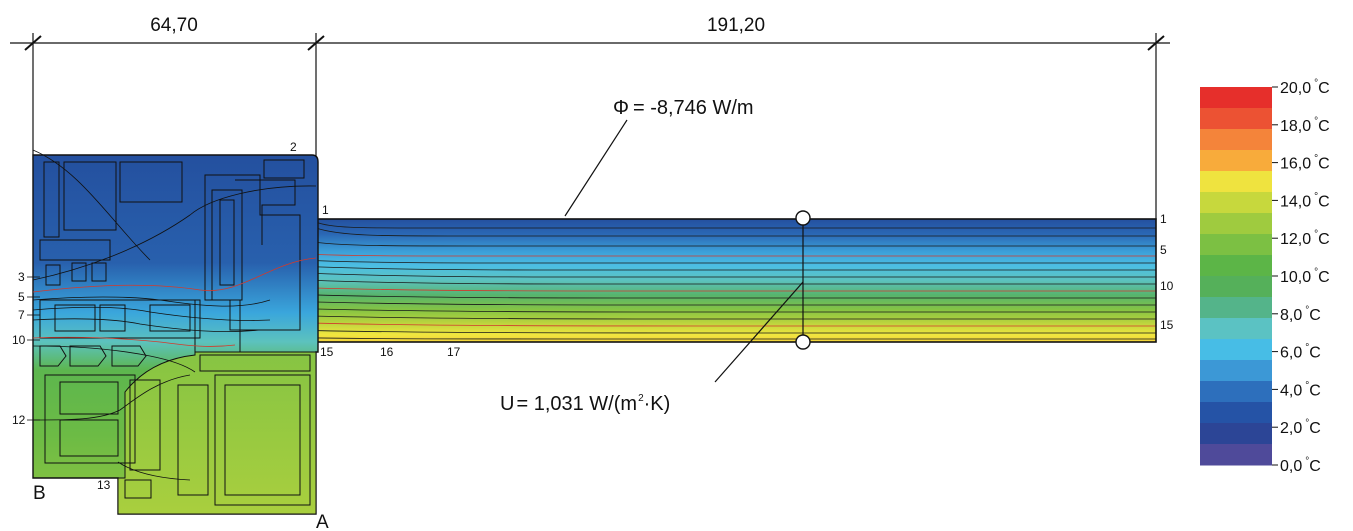  Describe the element at coordinates (736, 25) in the screenshot. I see `right-dimension-label: 191,20` at that location.